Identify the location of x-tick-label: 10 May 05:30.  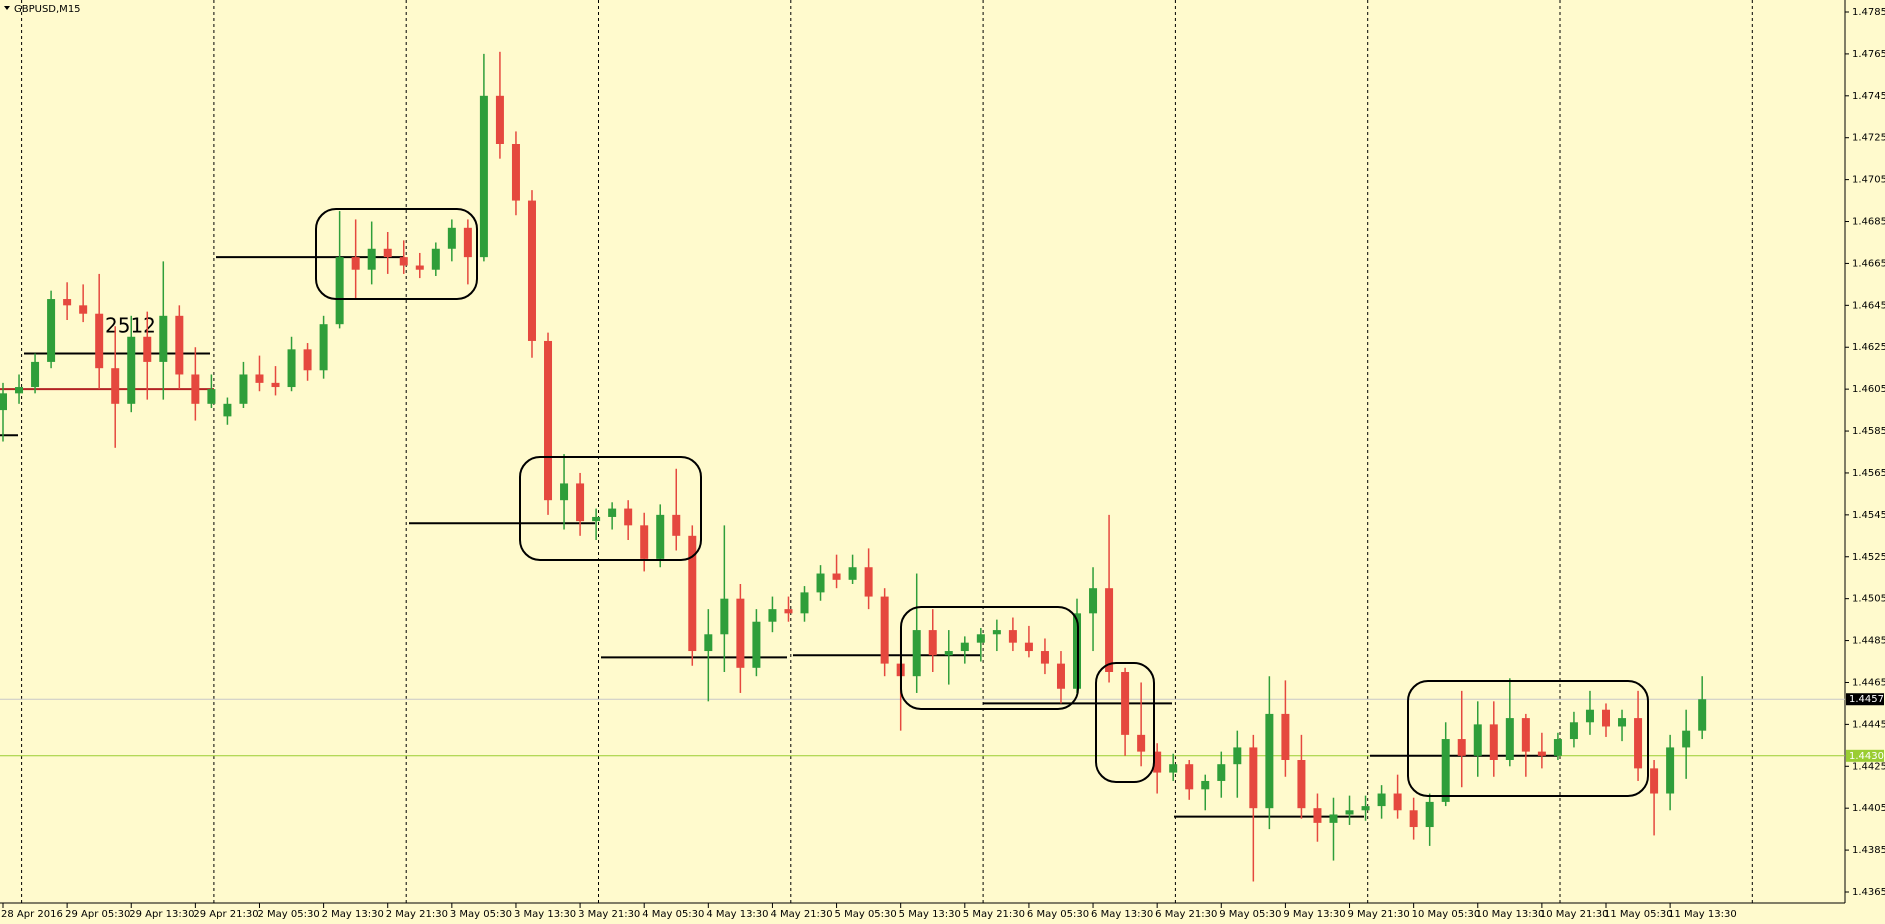
(1446, 914).